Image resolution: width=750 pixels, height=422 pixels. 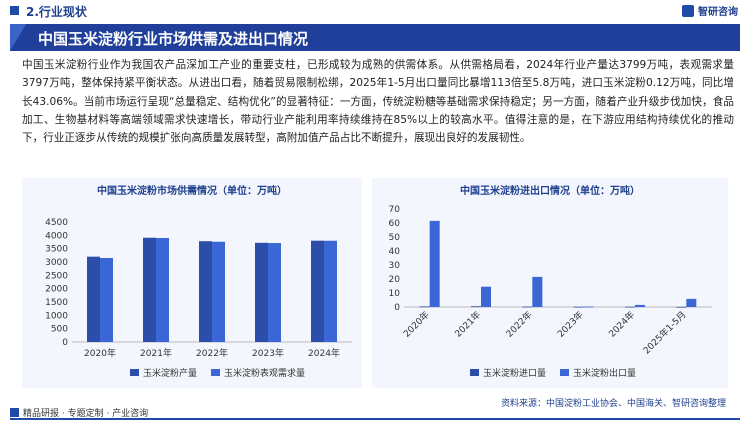 What do you see at coordinates (375, 11) in the screenshot?
I see `top-header: 2.行业现状 智研咨询` at bounding box center [375, 11].